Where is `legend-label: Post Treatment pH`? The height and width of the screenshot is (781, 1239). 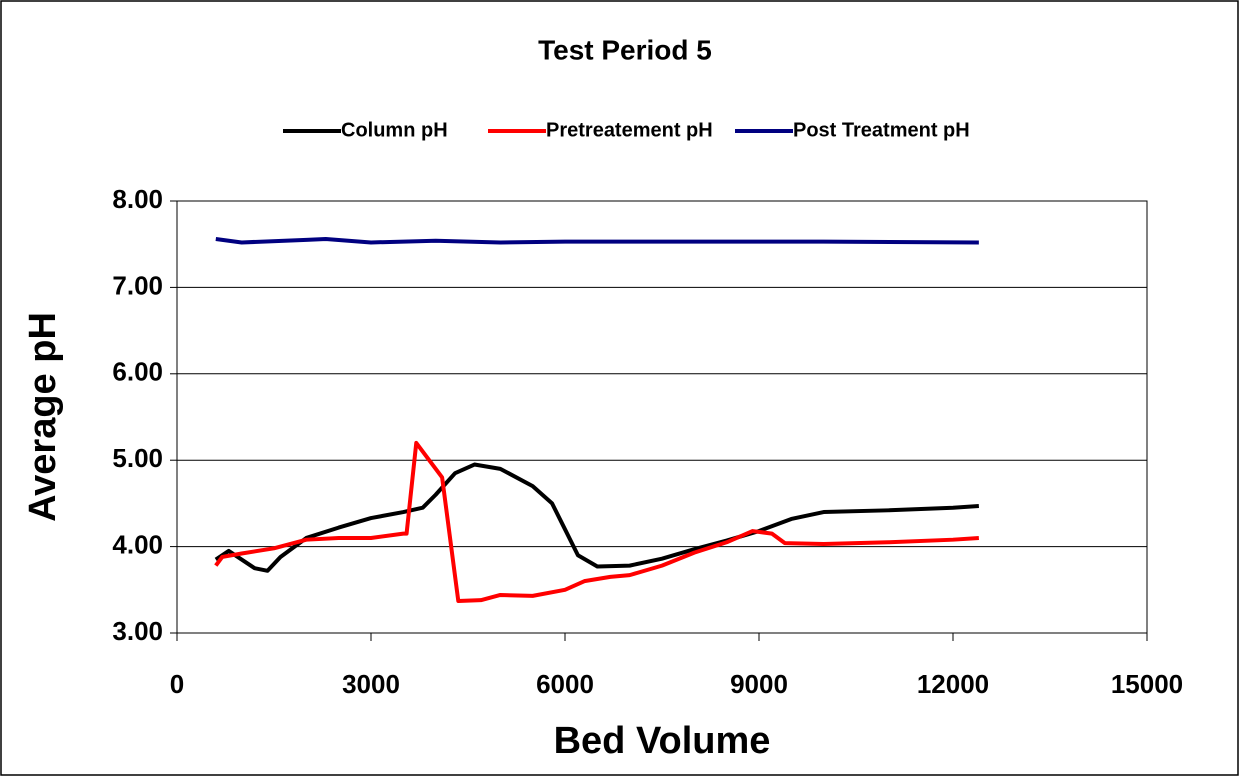 legend-label: Post Treatment pH is located at coordinates (881, 130).